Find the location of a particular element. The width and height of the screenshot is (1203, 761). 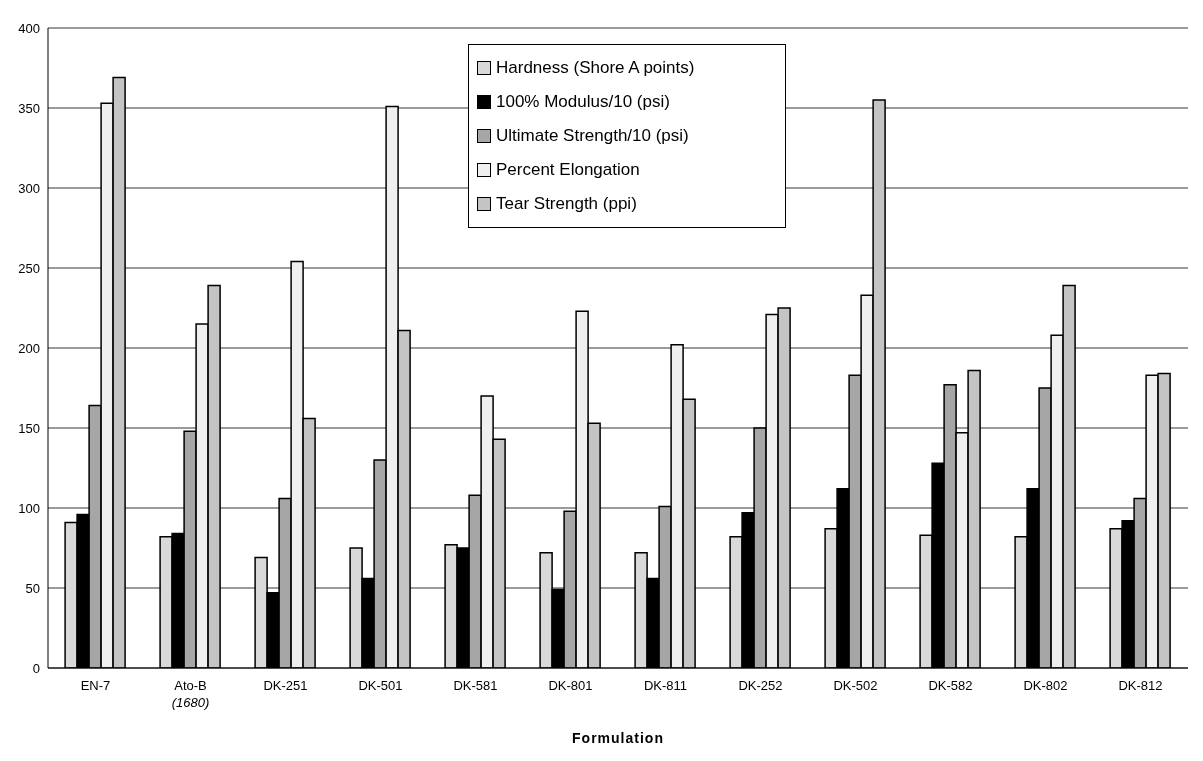

y-tick-label: 0 is located at coordinates (36, 668).